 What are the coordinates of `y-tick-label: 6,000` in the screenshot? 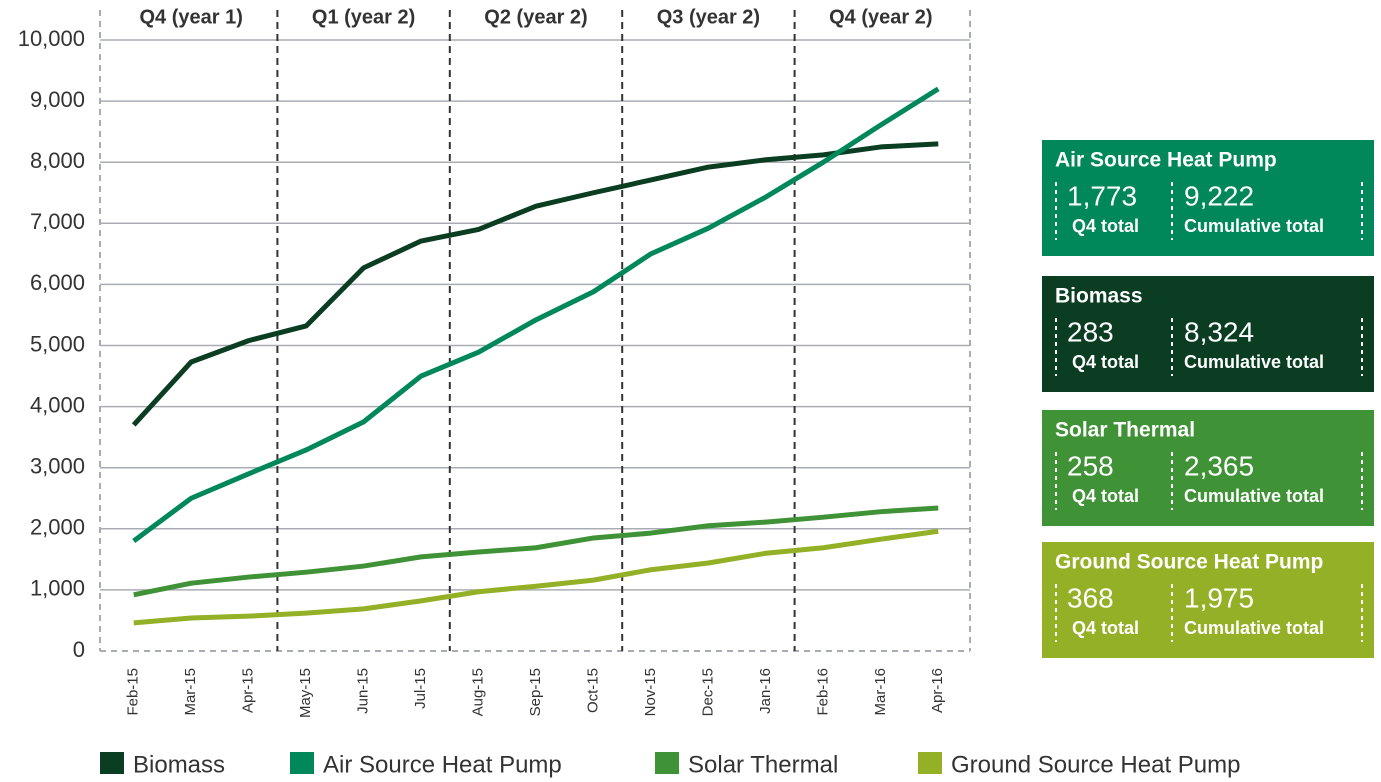 It's located at (57, 282).